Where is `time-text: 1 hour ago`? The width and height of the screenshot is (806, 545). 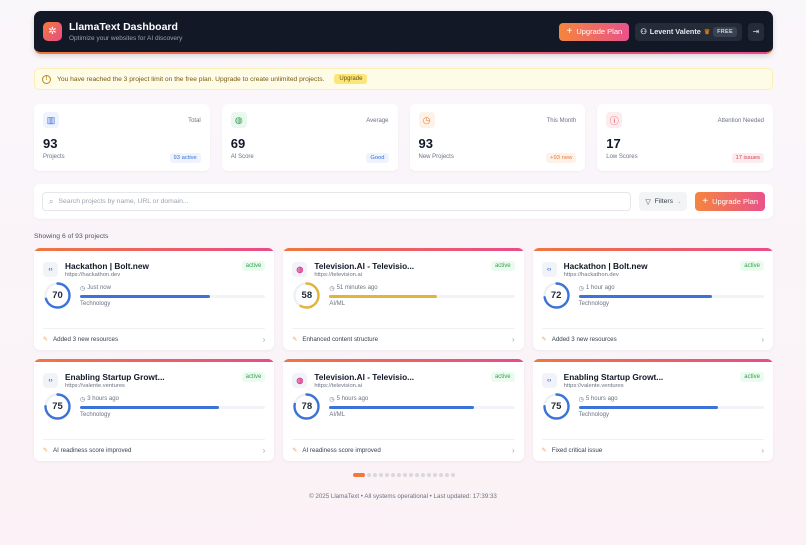
time-text: 1 hour ago is located at coordinates (600, 288).